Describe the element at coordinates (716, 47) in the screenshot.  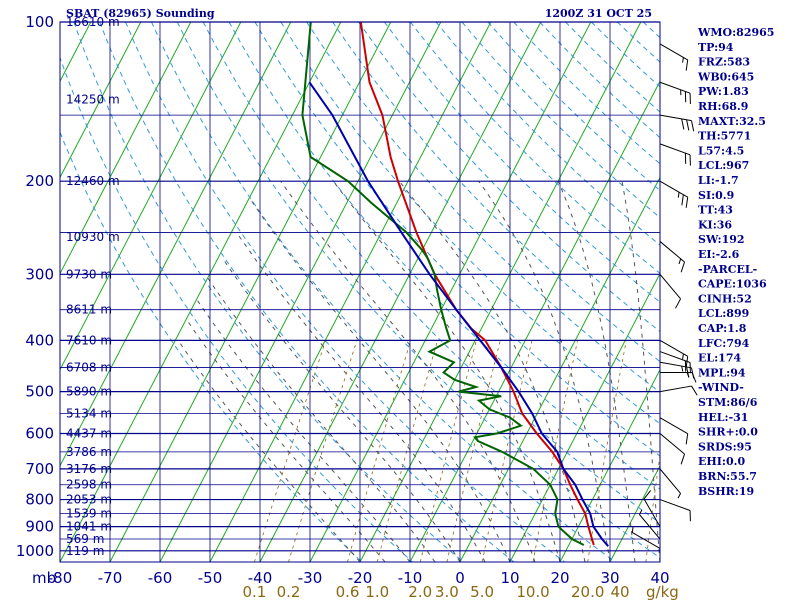
I see `index-value: TP:94` at that location.